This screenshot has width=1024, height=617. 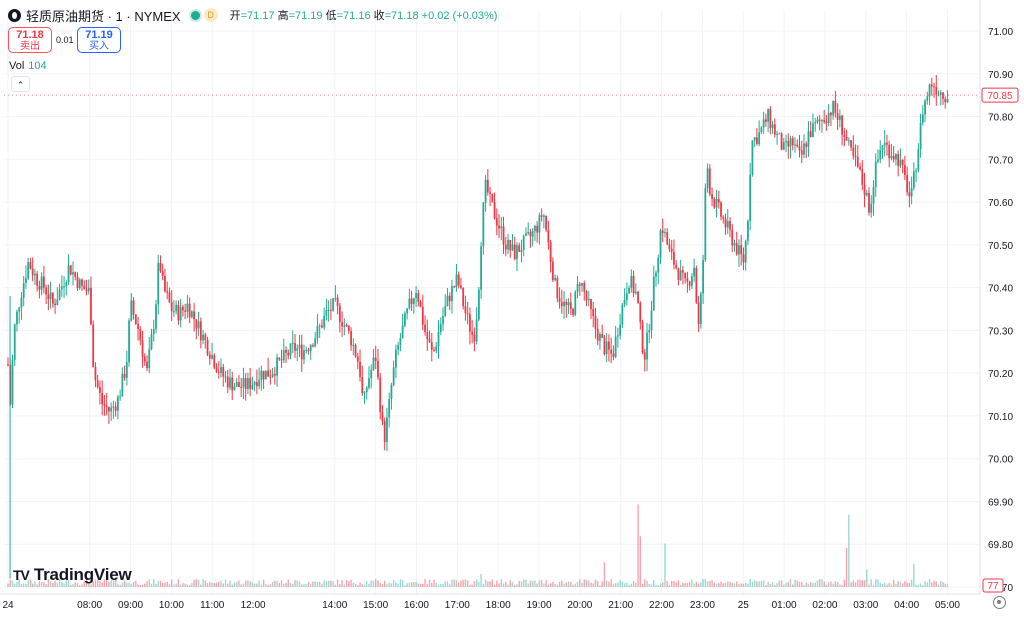 I want to click on buy-button: 71.19 买入, so click(x=99, y=40).